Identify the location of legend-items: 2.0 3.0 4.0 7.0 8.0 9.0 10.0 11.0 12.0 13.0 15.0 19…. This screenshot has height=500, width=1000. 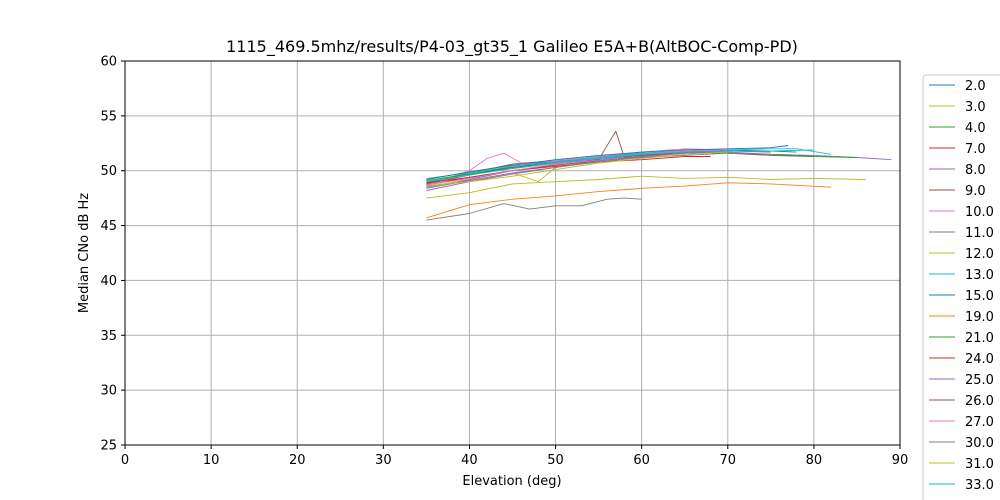
(961, 286).